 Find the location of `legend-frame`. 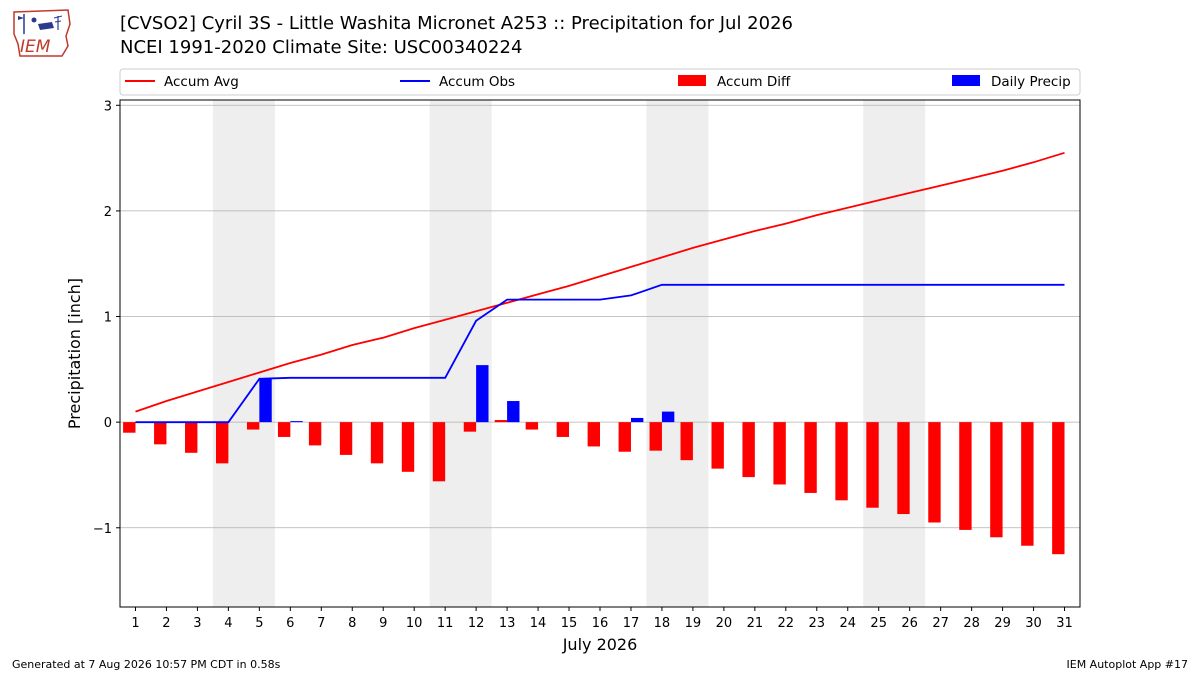

legend-frame is located at coordinates (600, 82).